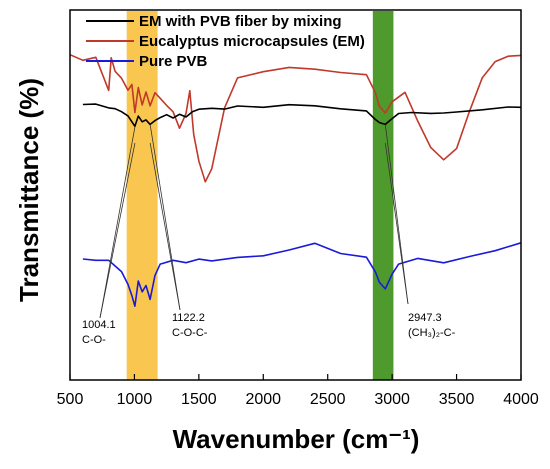  I want to click on x-axis-title: Wavenumber (cm⁻¹), so click(296, 439).